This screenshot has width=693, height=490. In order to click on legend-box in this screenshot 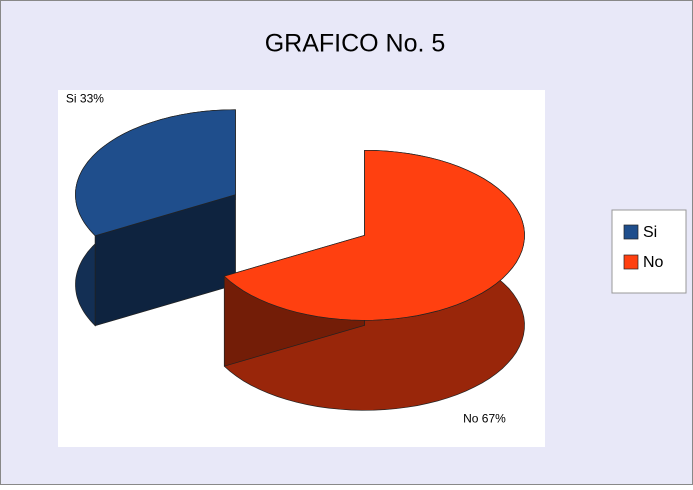, I will do `click(649, 251)`.